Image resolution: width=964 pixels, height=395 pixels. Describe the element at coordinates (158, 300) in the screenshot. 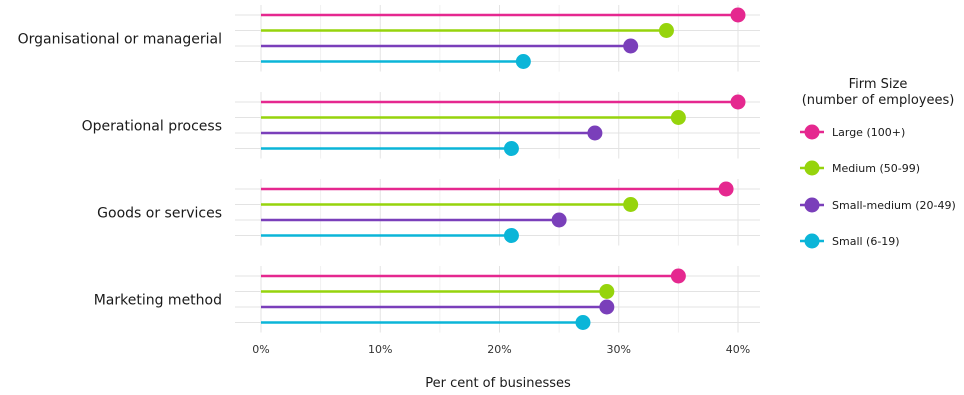

I see `category-label: Marketing method` at that location.